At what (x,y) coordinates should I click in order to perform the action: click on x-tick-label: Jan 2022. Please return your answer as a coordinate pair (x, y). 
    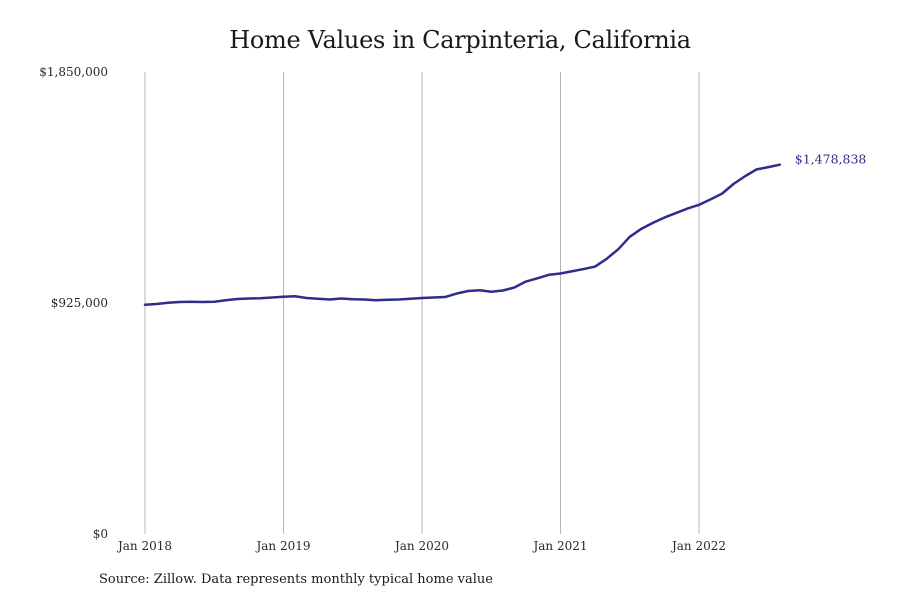
    Looking at the image, I should click on (698, 546).